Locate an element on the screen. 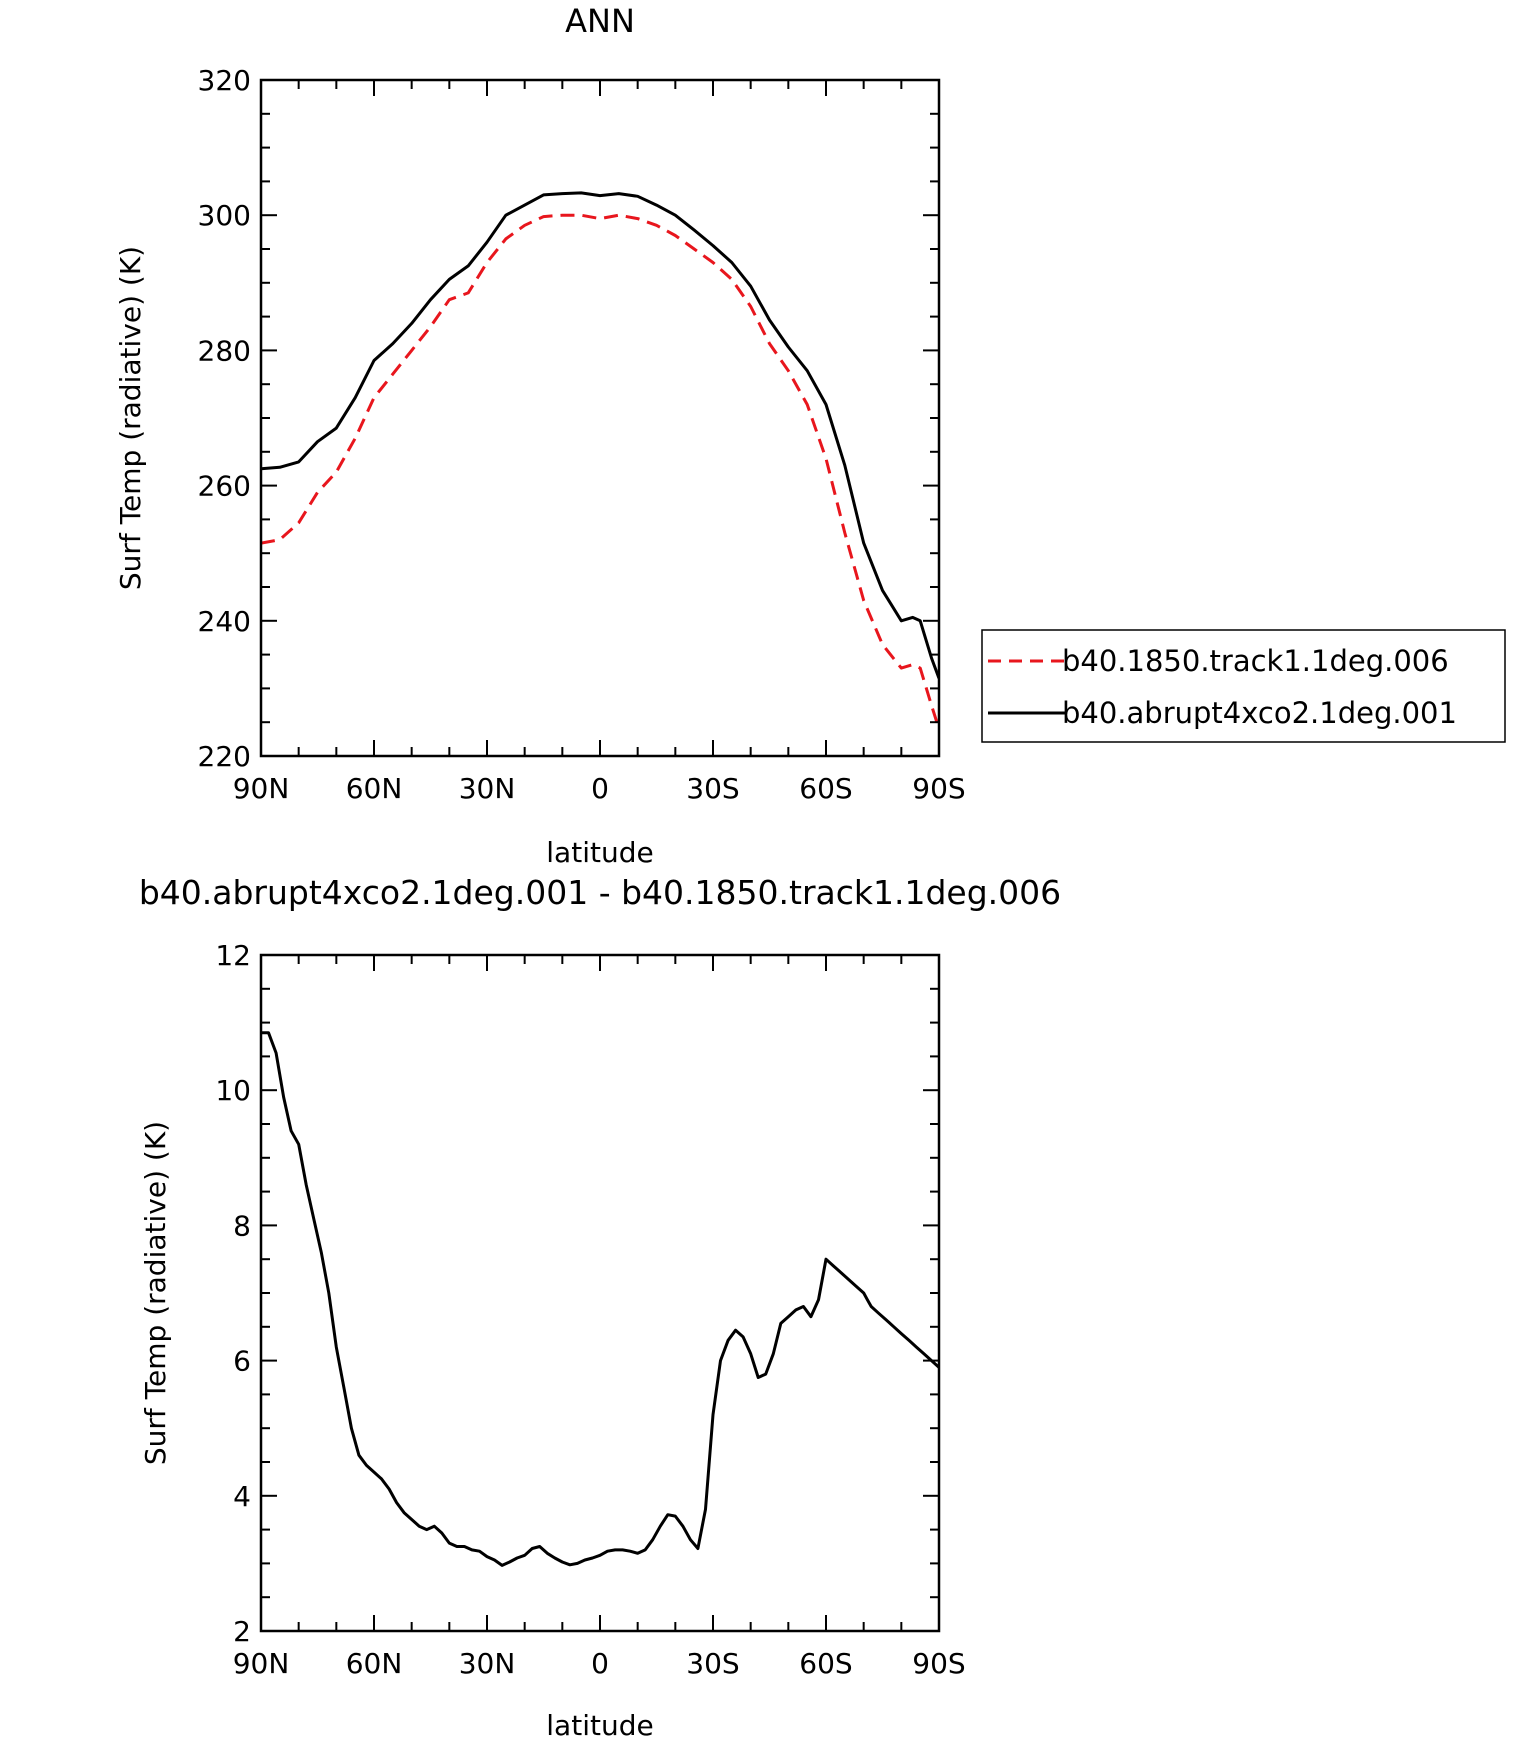 Image resolution: width=1513 pixels, height=1743 pixels. top-chart-y-tick-label: 300 is located at coordinates (224, 215).